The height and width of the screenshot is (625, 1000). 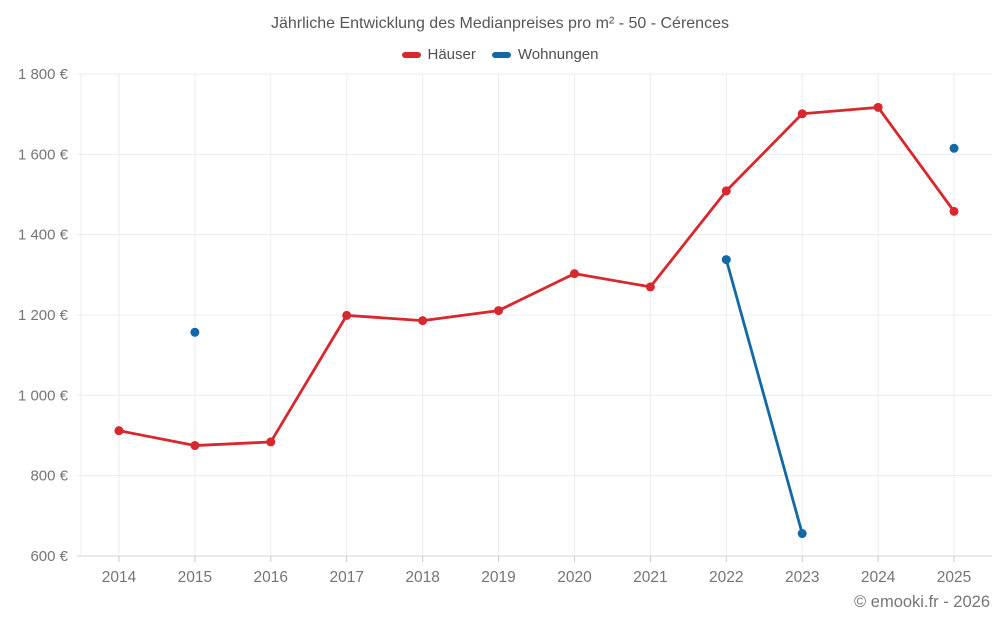 What do you see at coordinates (878, 107) in the screenshot?
I see `data-point-hauser-2024` at bounding box center [878, 107].